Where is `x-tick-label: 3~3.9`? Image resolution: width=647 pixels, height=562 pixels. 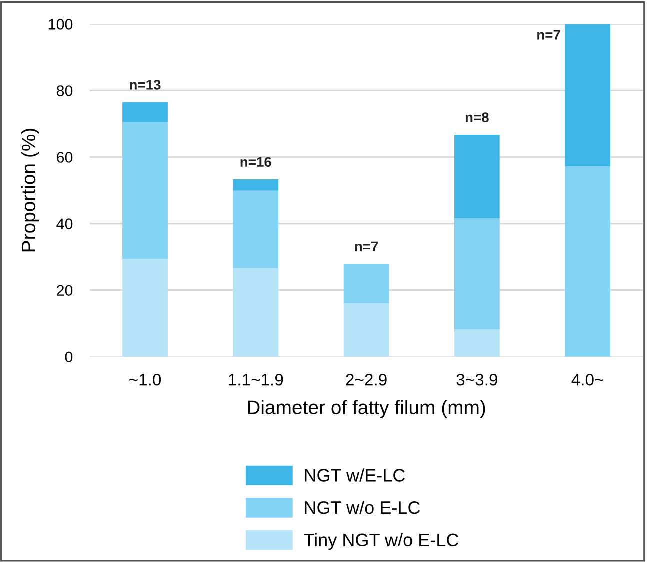 x-tick-label: 3~3.9 is located at coordinates (477, 380).